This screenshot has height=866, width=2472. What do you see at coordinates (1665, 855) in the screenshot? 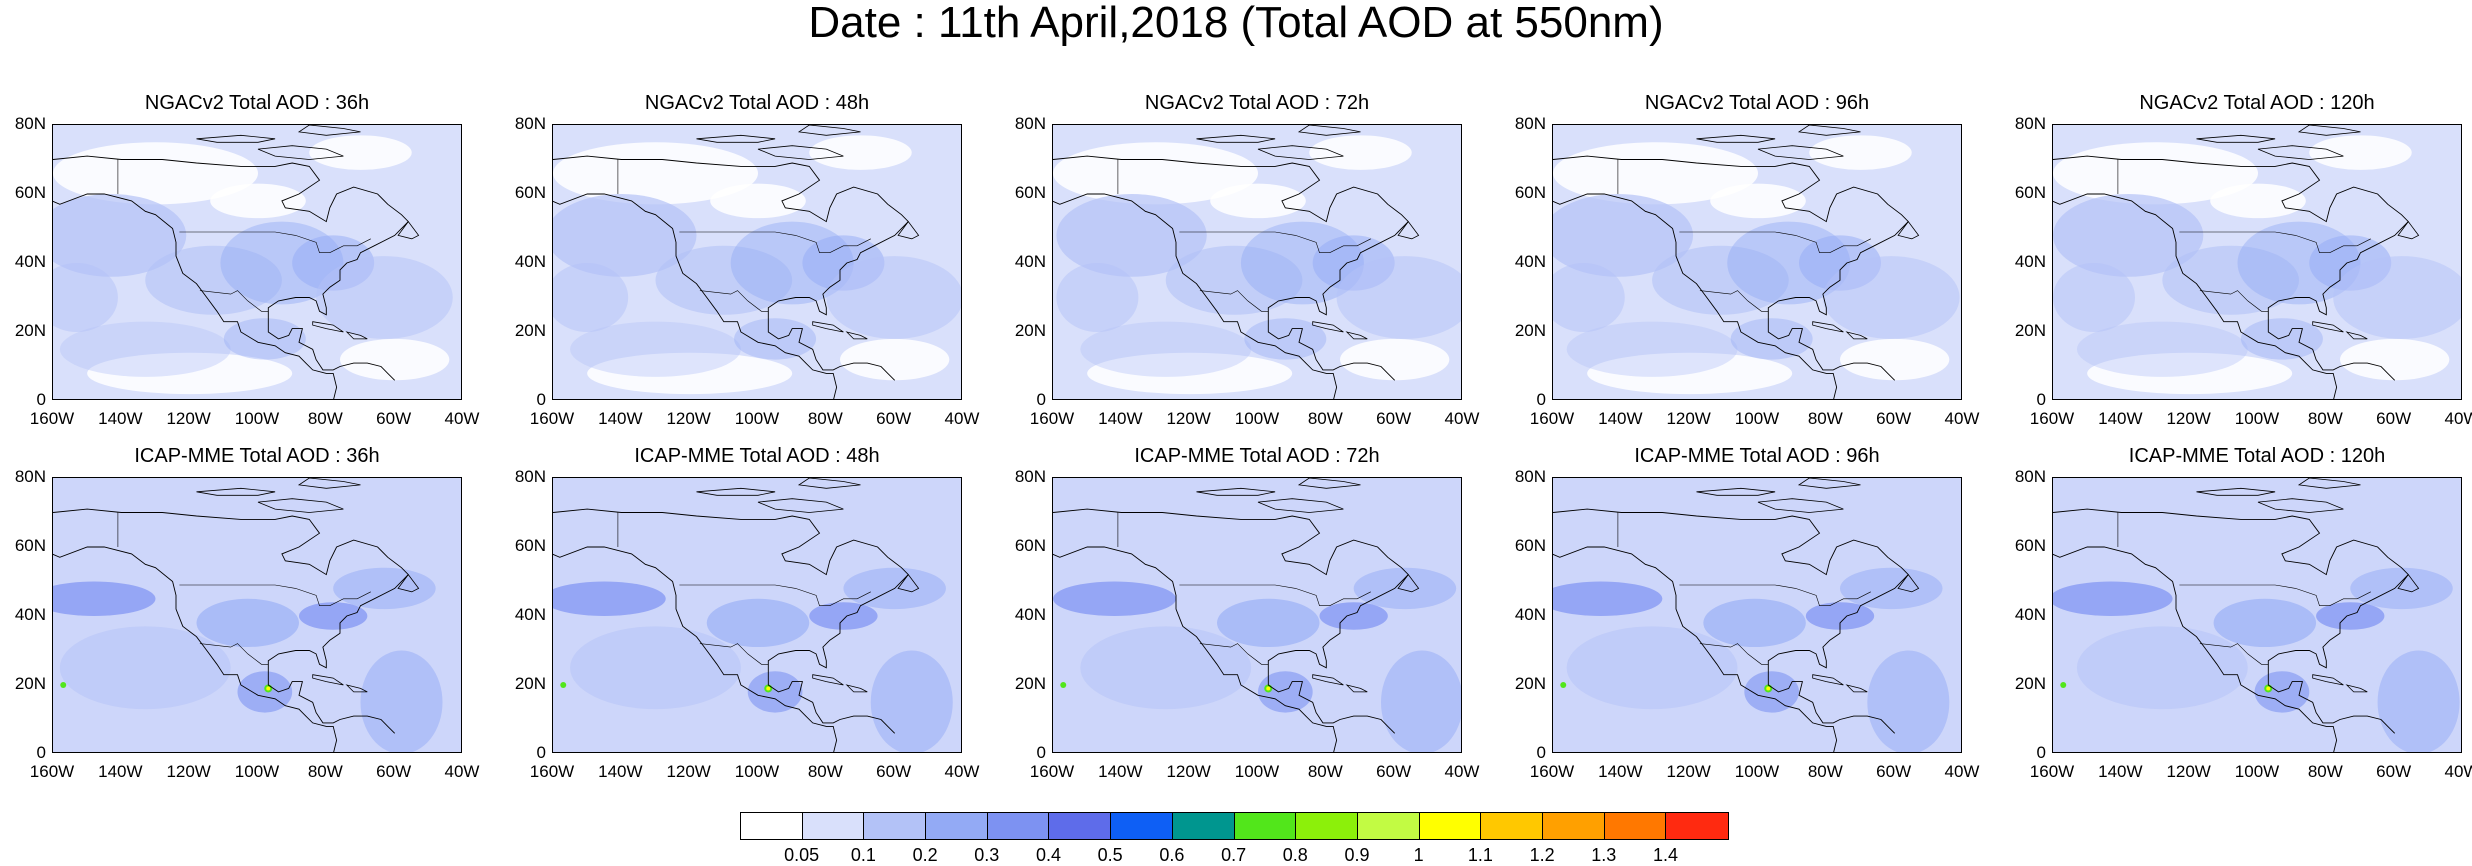
I see `colorbar-label: 1.4` at bounding box center [1665, 855].